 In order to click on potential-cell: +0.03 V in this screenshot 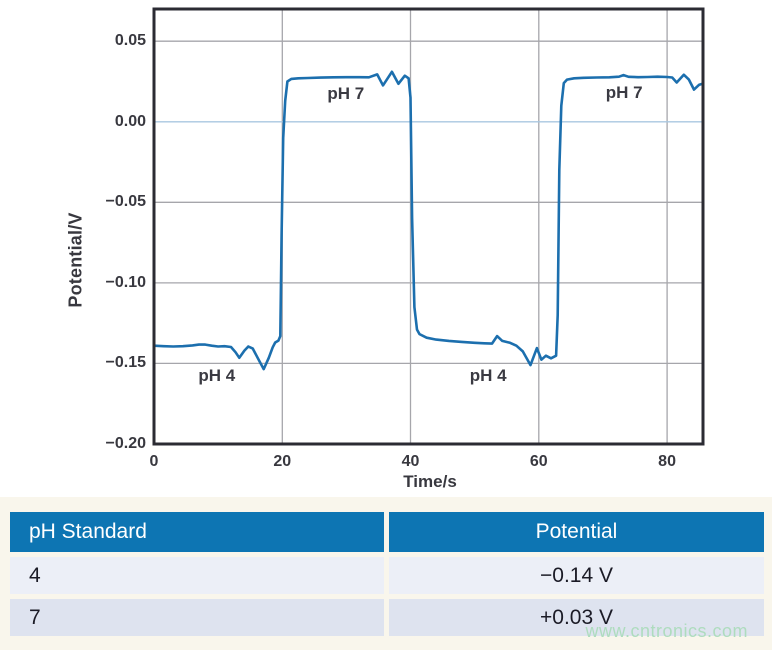, I will do `click(576, 617)`.